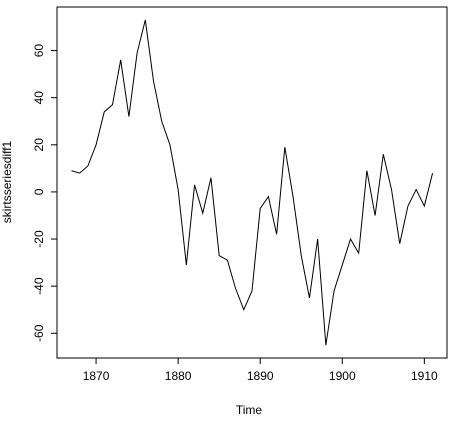 The image size is (455, 422). What do you see at coordinates (39, 51) in the screenshot?
I see `y-tick-label: 60` at bounding box center [39, 51].